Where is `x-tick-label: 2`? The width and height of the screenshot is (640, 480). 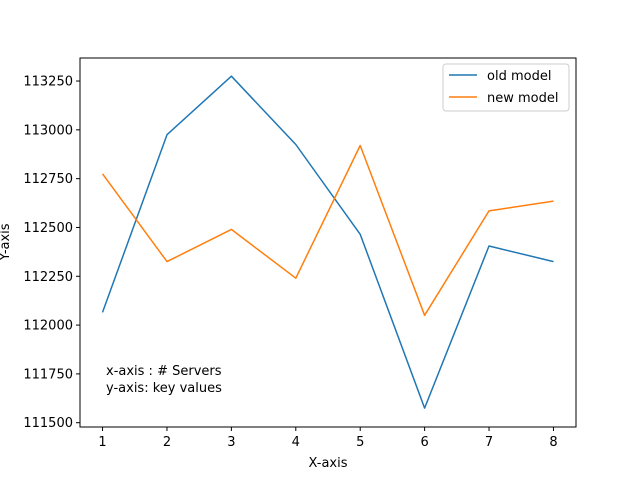 x-tick-label: 2 is located at coordinates (167, 442).